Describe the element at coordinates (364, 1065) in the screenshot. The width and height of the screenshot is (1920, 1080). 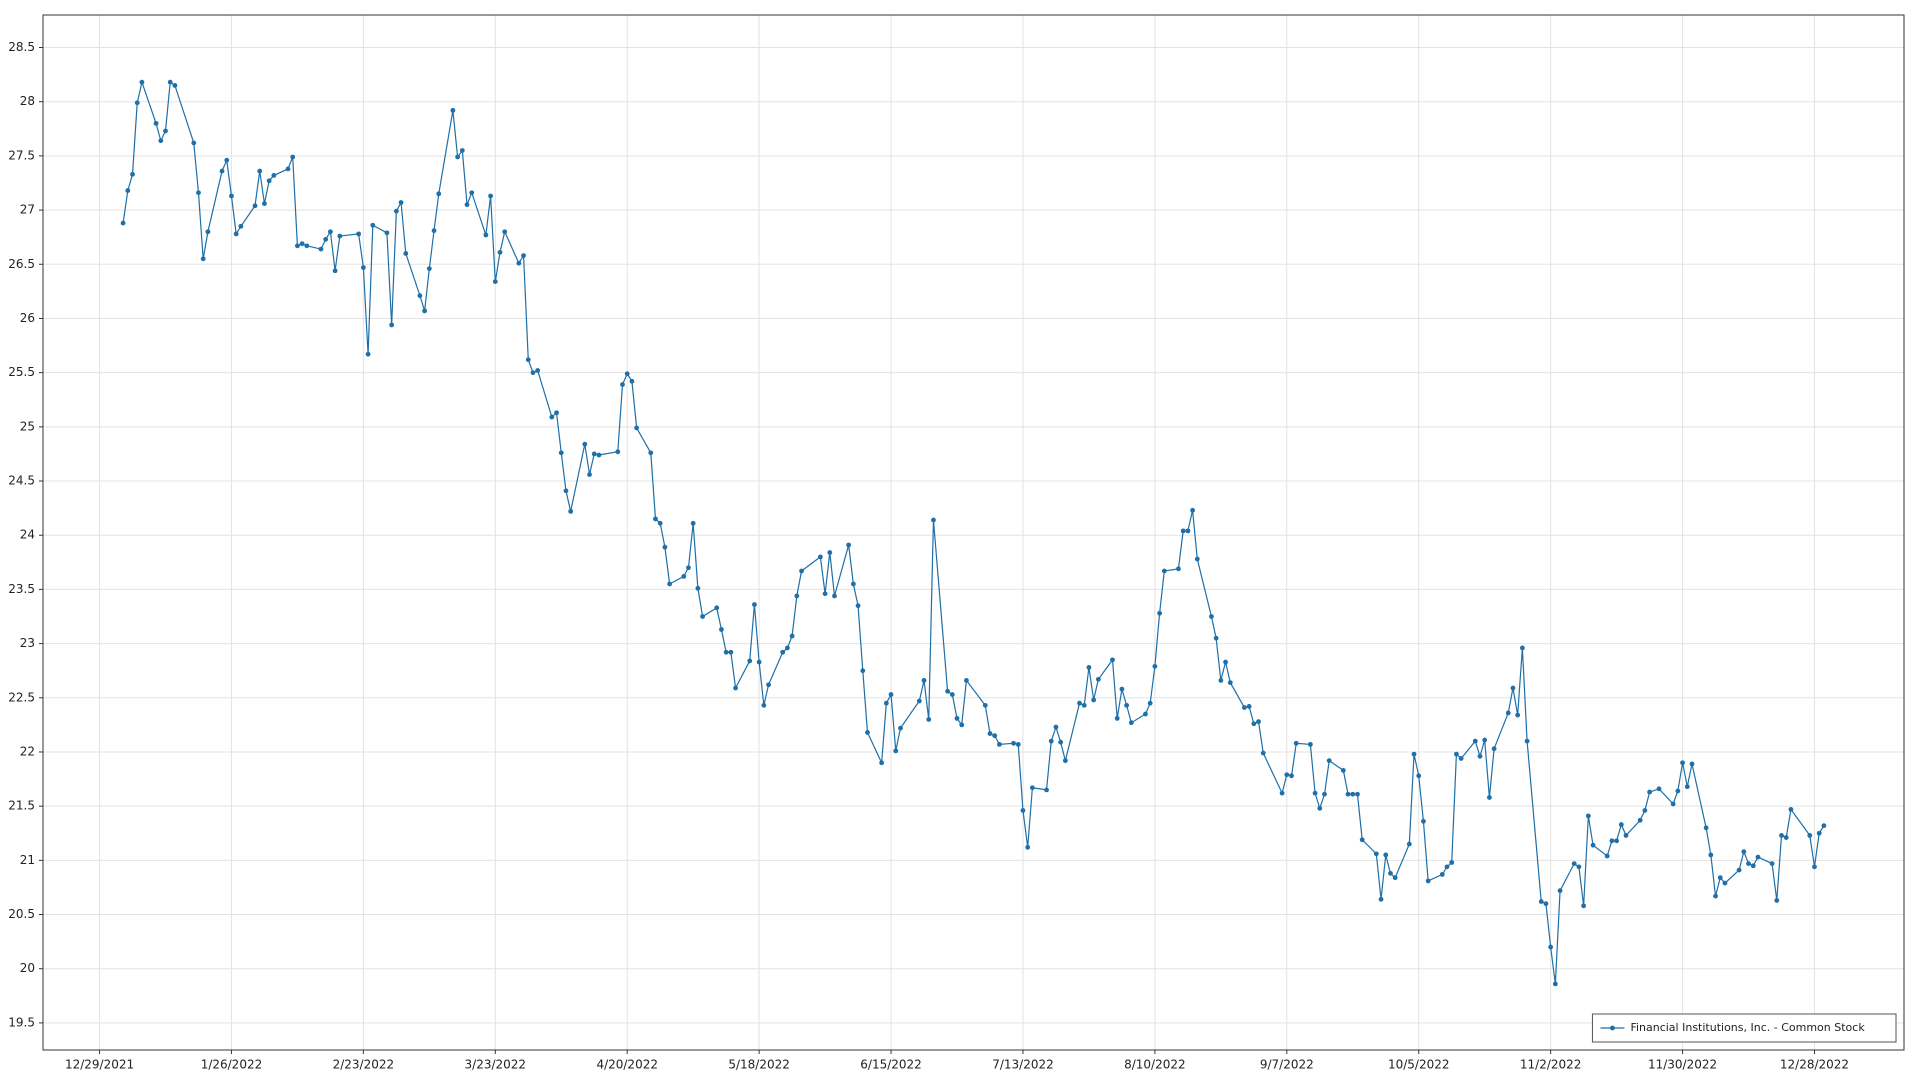
I see `x-tick-label: 2/23/2022` at that location.